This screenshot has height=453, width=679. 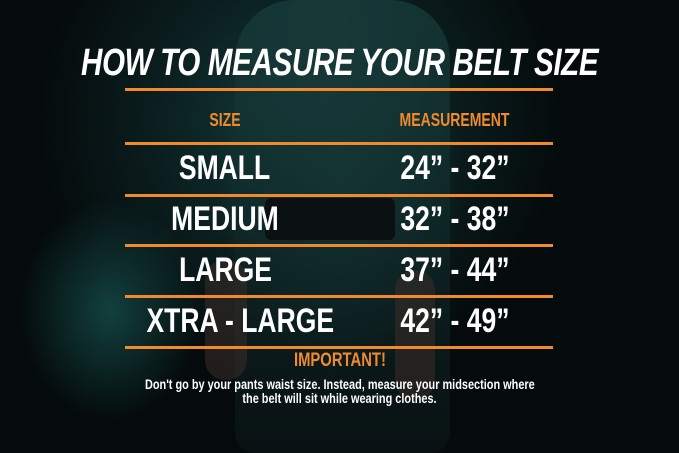 I want to click on row-size: MEDIUM, so click(x=225, y=219).